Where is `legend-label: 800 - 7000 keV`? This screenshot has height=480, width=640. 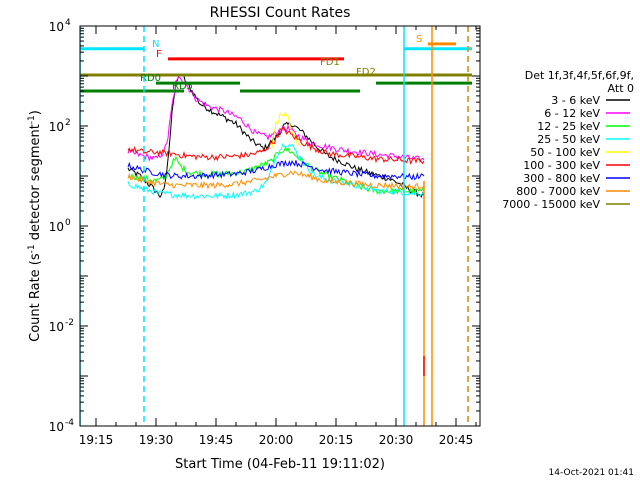
legend-label: 800 - 7000 keV is located at coordinates (558, 191).